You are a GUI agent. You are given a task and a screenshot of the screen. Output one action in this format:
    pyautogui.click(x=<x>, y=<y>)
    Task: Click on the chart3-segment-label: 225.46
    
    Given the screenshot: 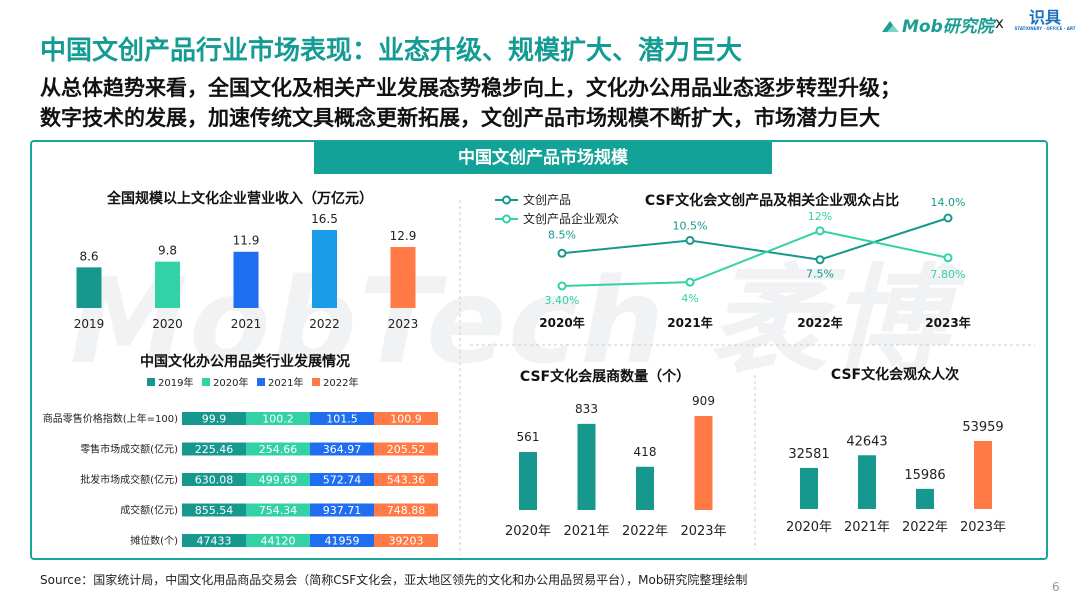 What is the action you would take?
    pyautogui.click(x=214, y=449)
    